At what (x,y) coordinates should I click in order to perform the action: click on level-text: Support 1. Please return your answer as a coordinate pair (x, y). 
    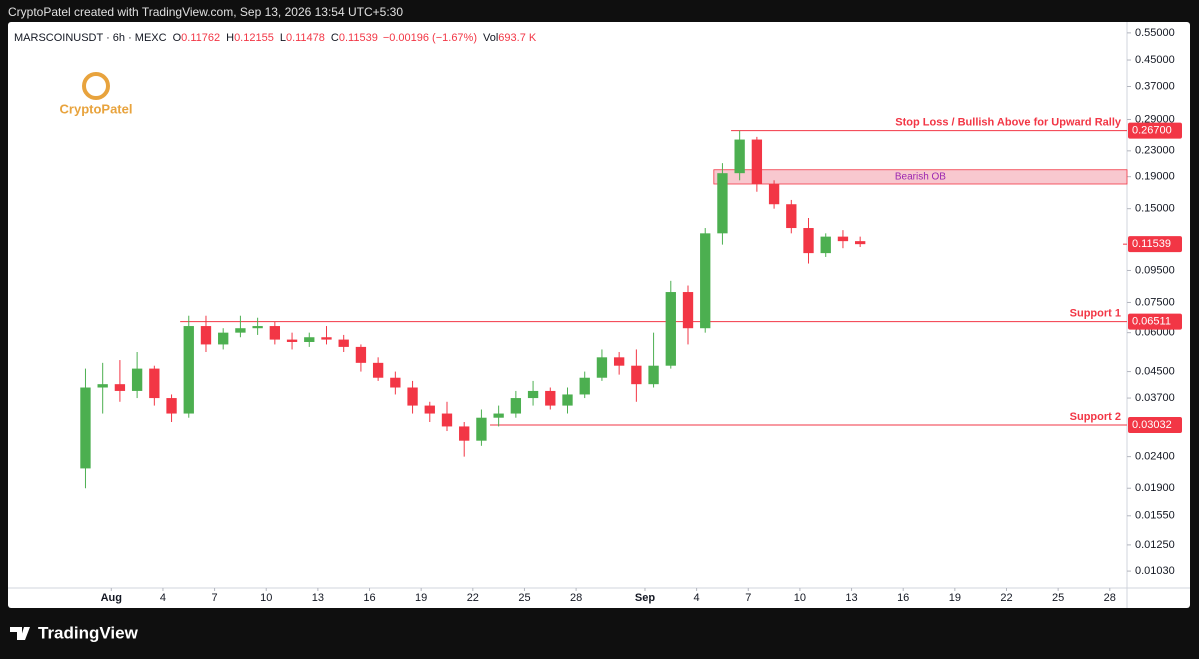
    Looking at the image, I should click on (1095, 313).